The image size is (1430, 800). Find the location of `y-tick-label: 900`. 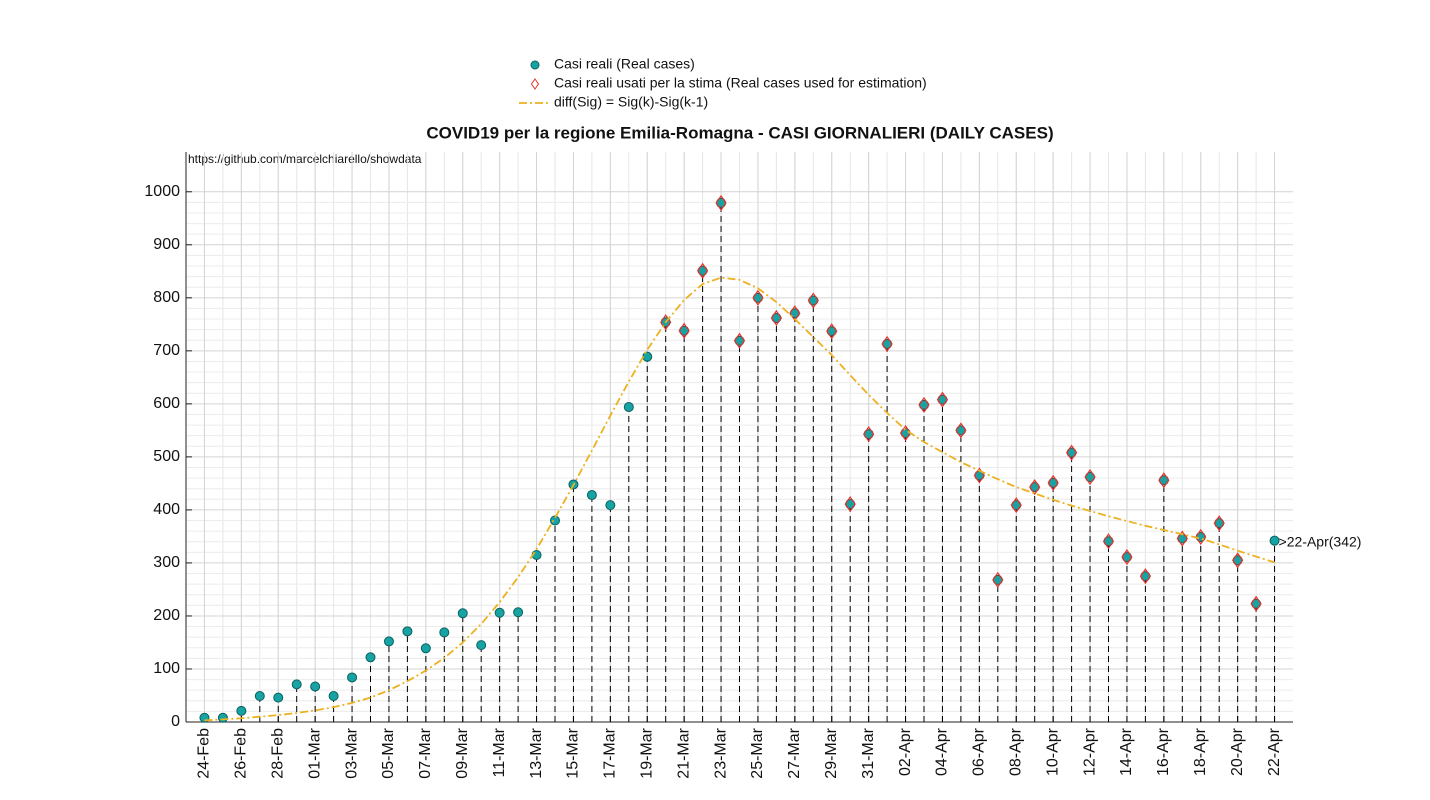

y-tick-label: 900 is located at coordinates (166, 244).